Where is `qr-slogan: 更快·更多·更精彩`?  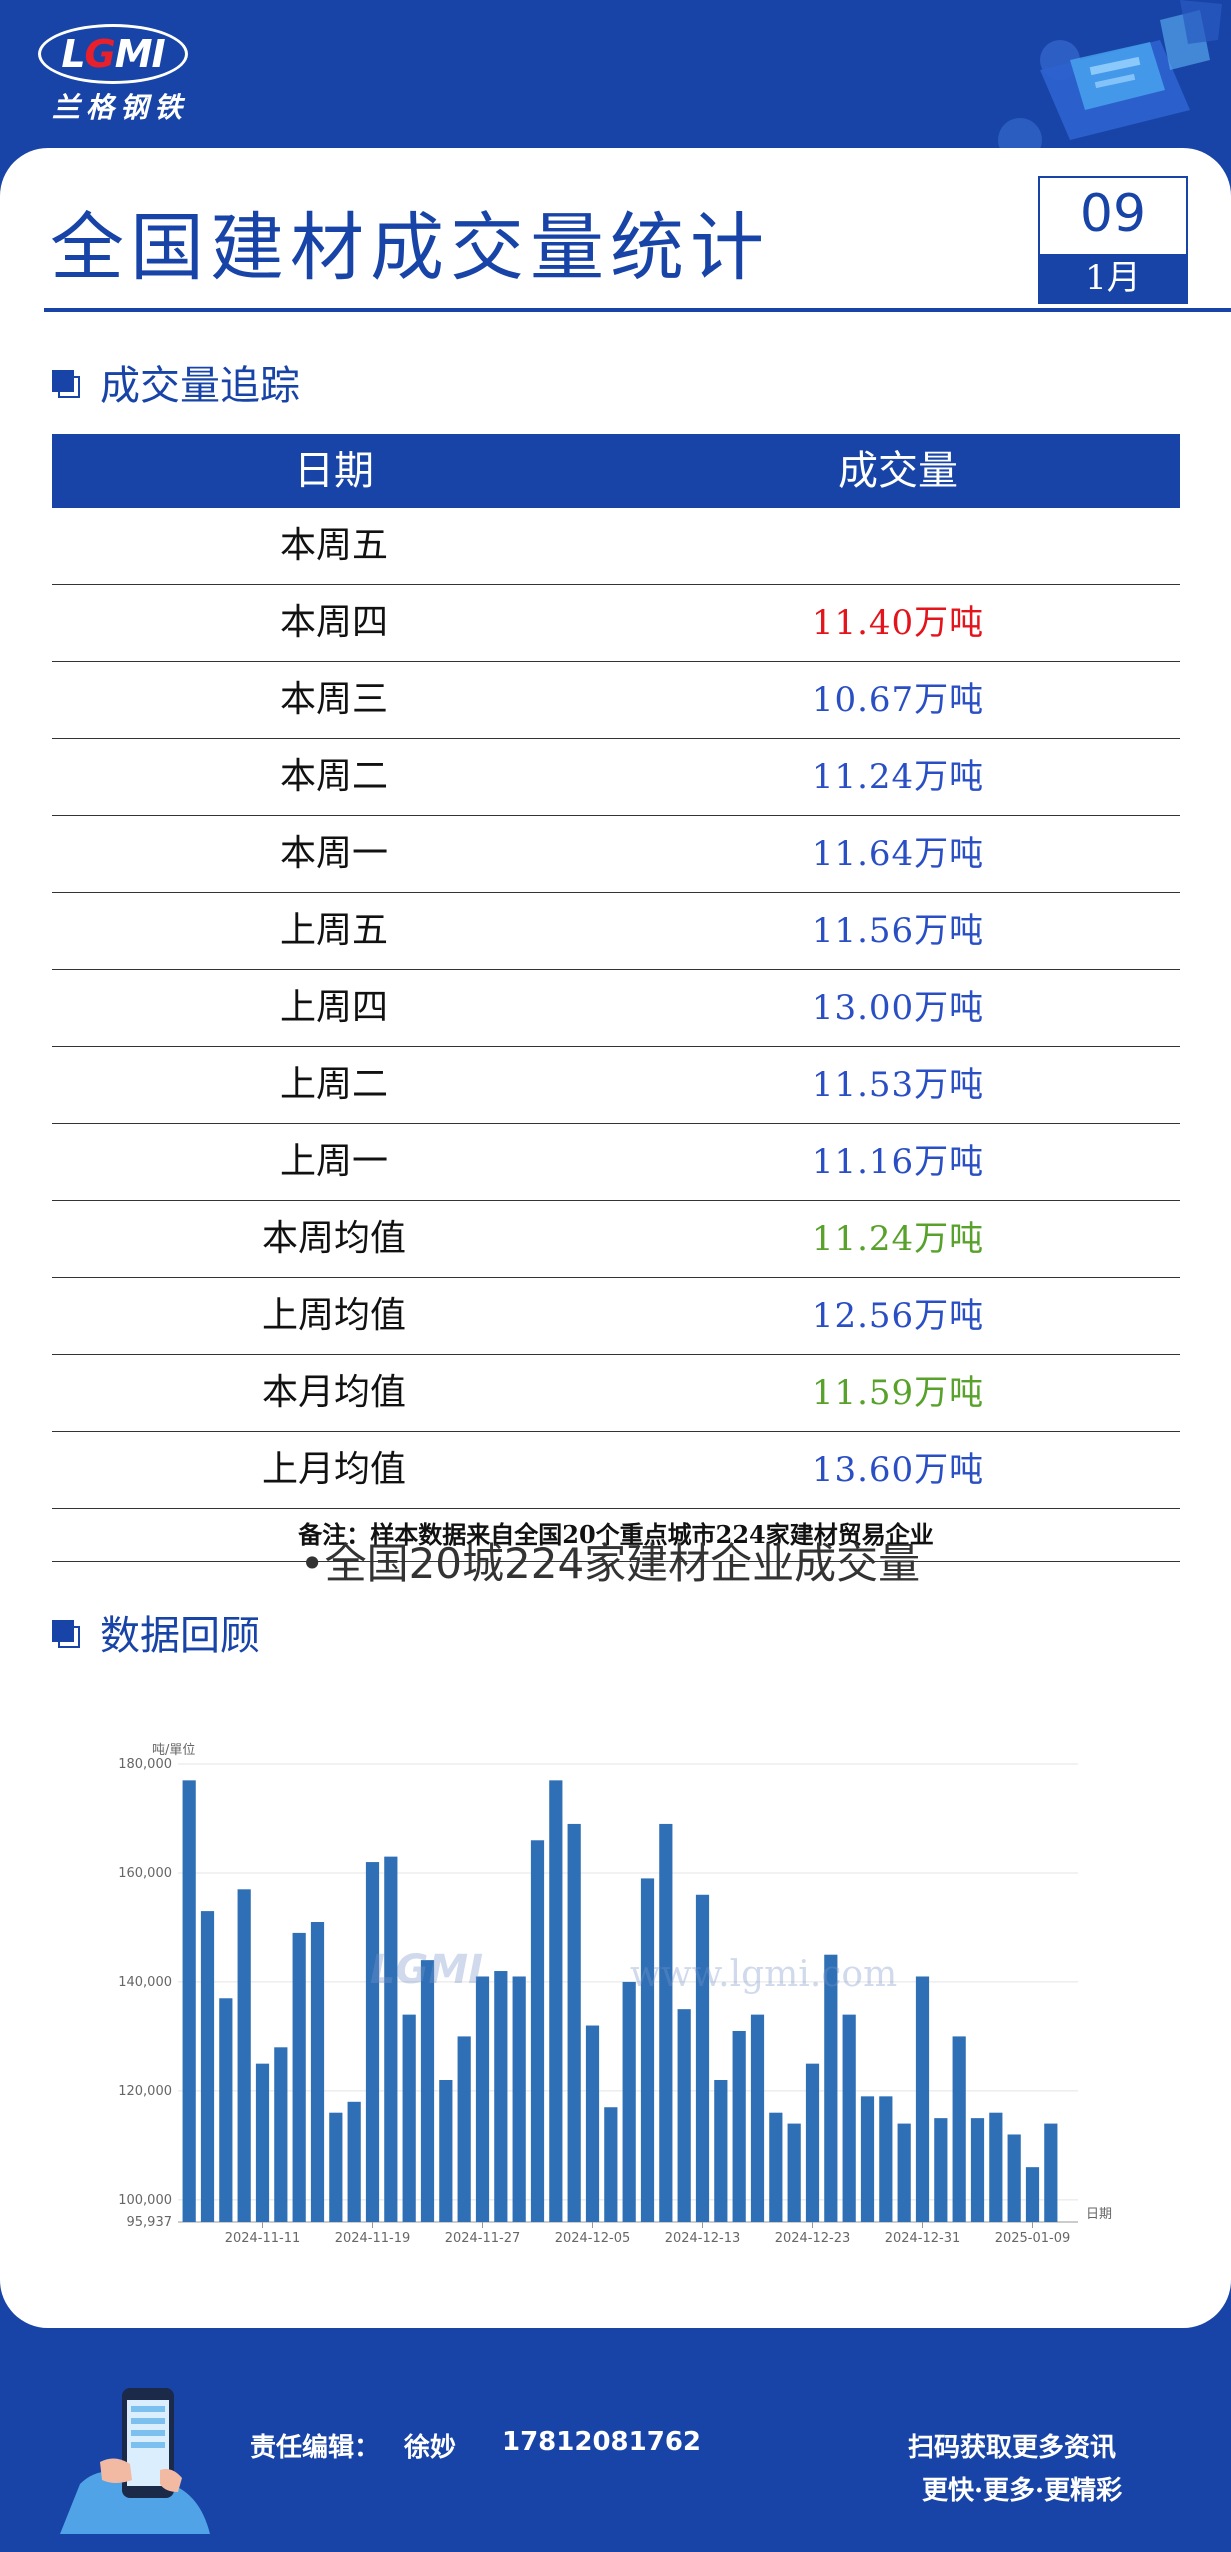 qr-slogan: 更快·更多·更精彩 is located at coordinates (1022, 2491).